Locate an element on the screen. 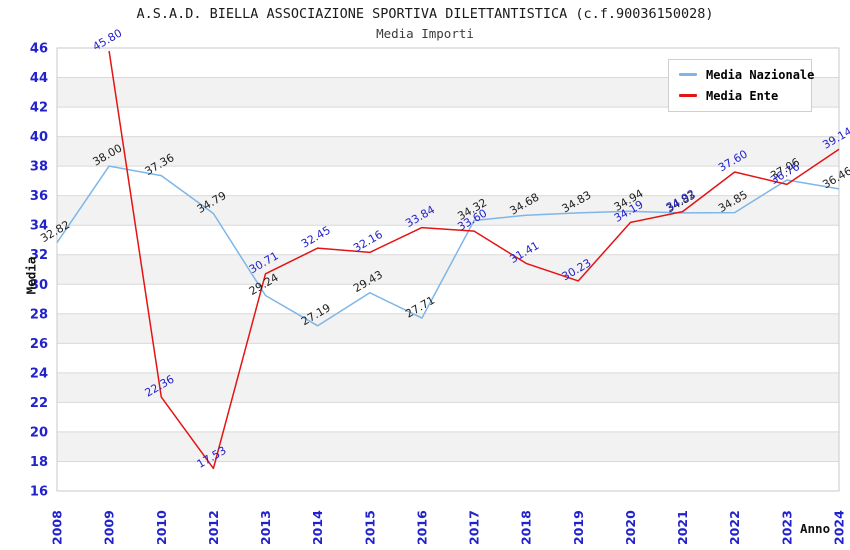  y-tick-label: 42 is located at coordinates (39, 108).